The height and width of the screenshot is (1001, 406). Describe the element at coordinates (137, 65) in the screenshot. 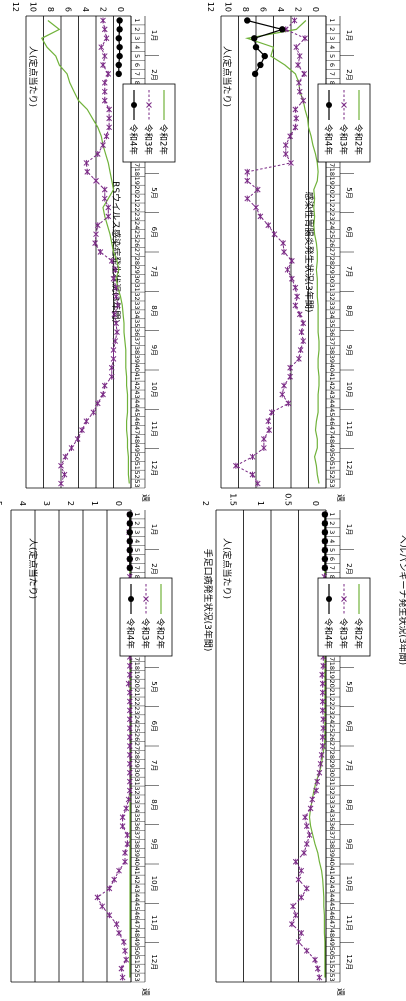

I see `x-week-label: 6` at that location.